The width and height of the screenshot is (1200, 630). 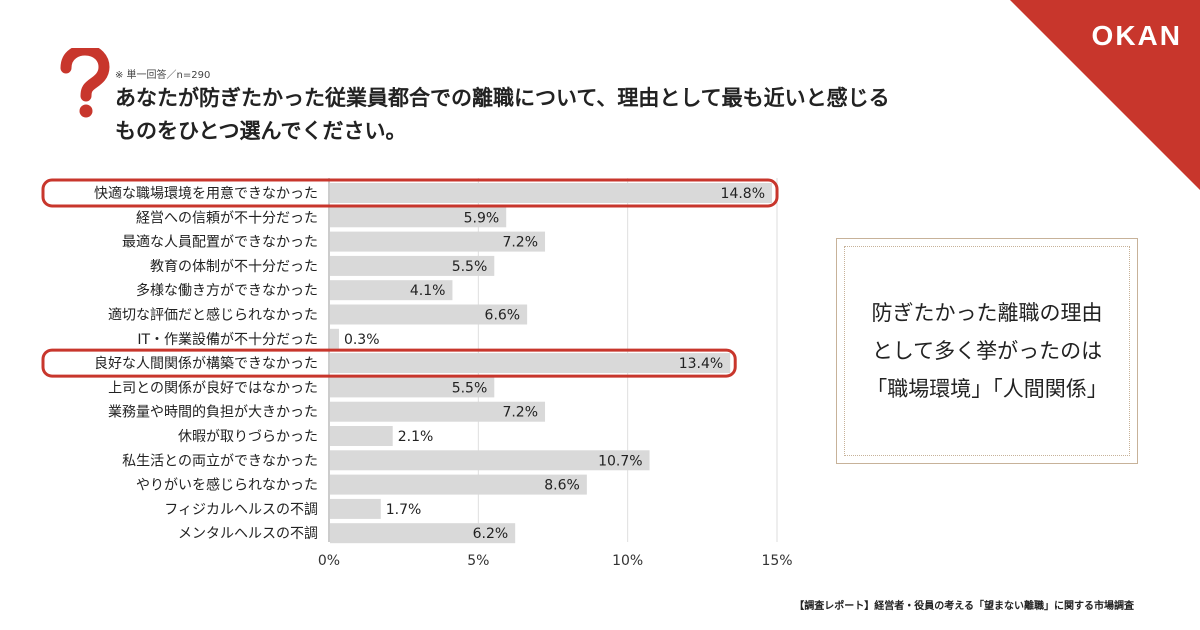 What do you see at coordinates (227, 340) in the screenshot?
I see `category-label: IT・作業設備が不十分だった` at bounding box center [227, 340].